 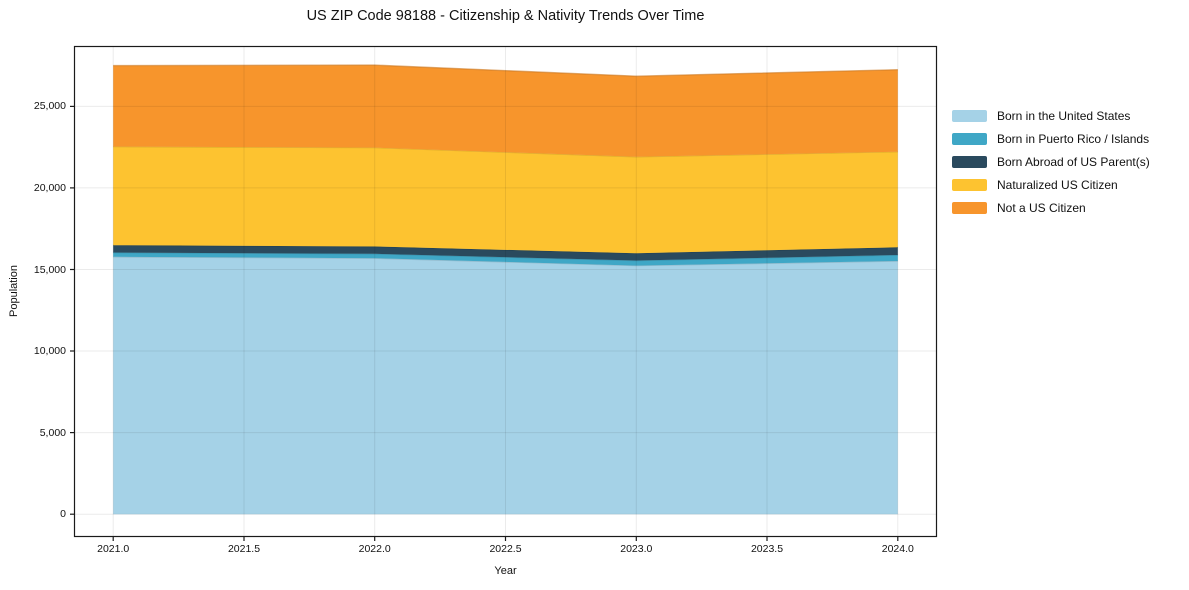 What do you see at coordinates (52, 432) in the screenshot?
I see `y-tick-label: 5,000` at bounding box center [52, 432].